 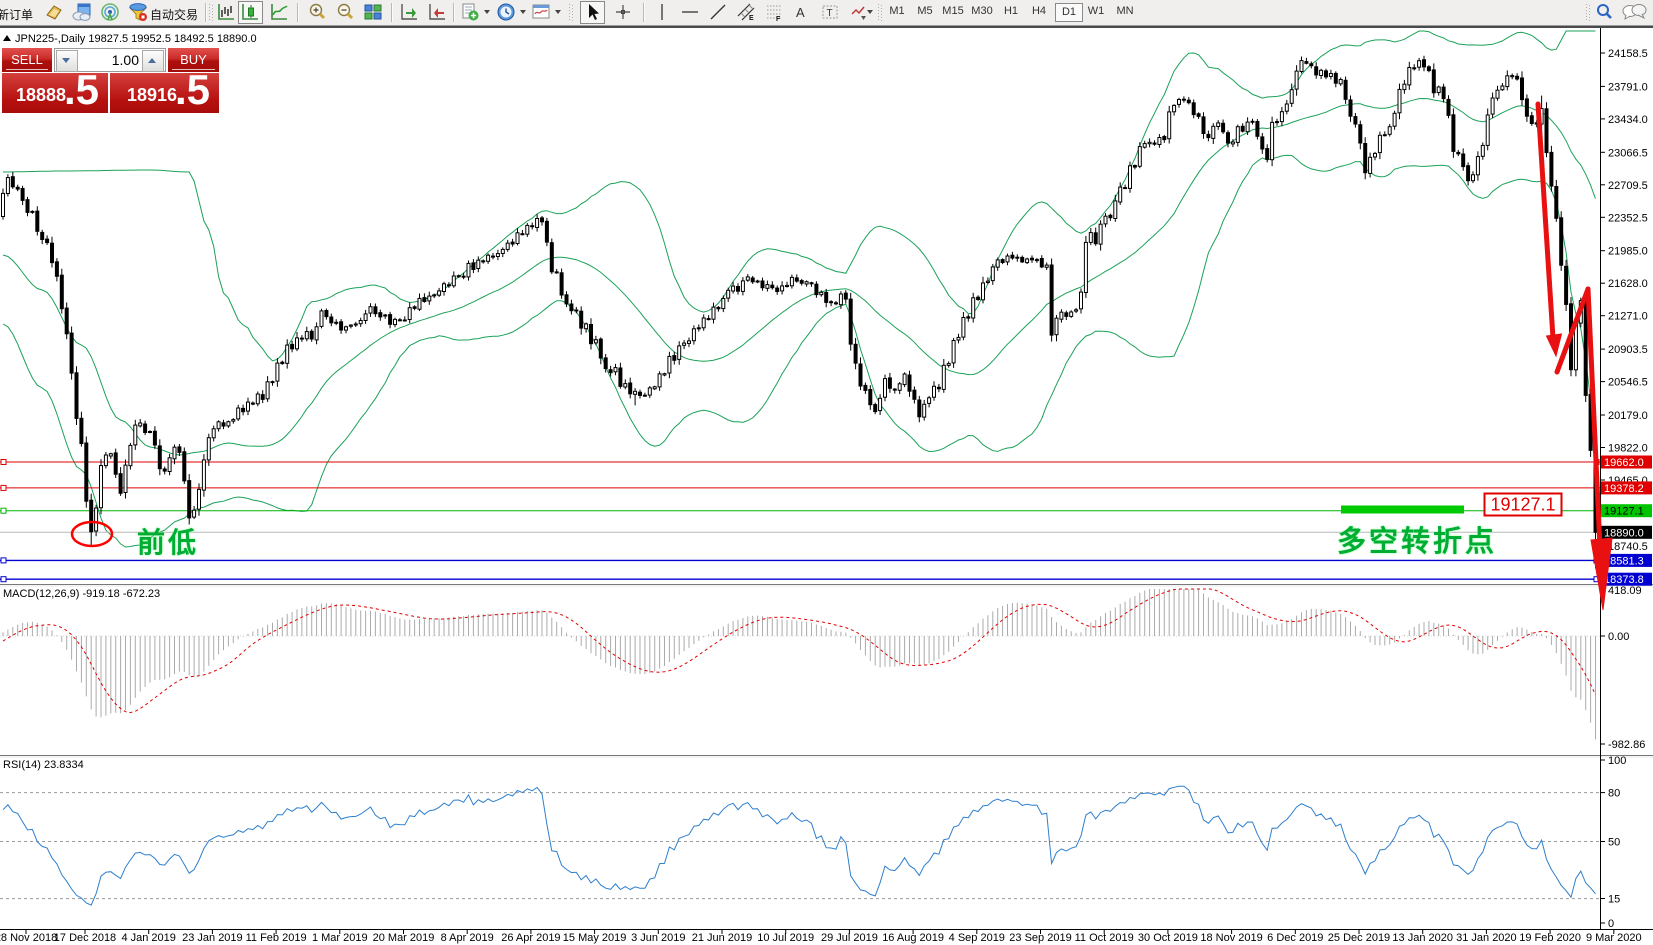 What do you see at coordinates (1628, 54) in the screenshot?
I see `svg-text: 24158.5` at bounding box center [1628, 54].